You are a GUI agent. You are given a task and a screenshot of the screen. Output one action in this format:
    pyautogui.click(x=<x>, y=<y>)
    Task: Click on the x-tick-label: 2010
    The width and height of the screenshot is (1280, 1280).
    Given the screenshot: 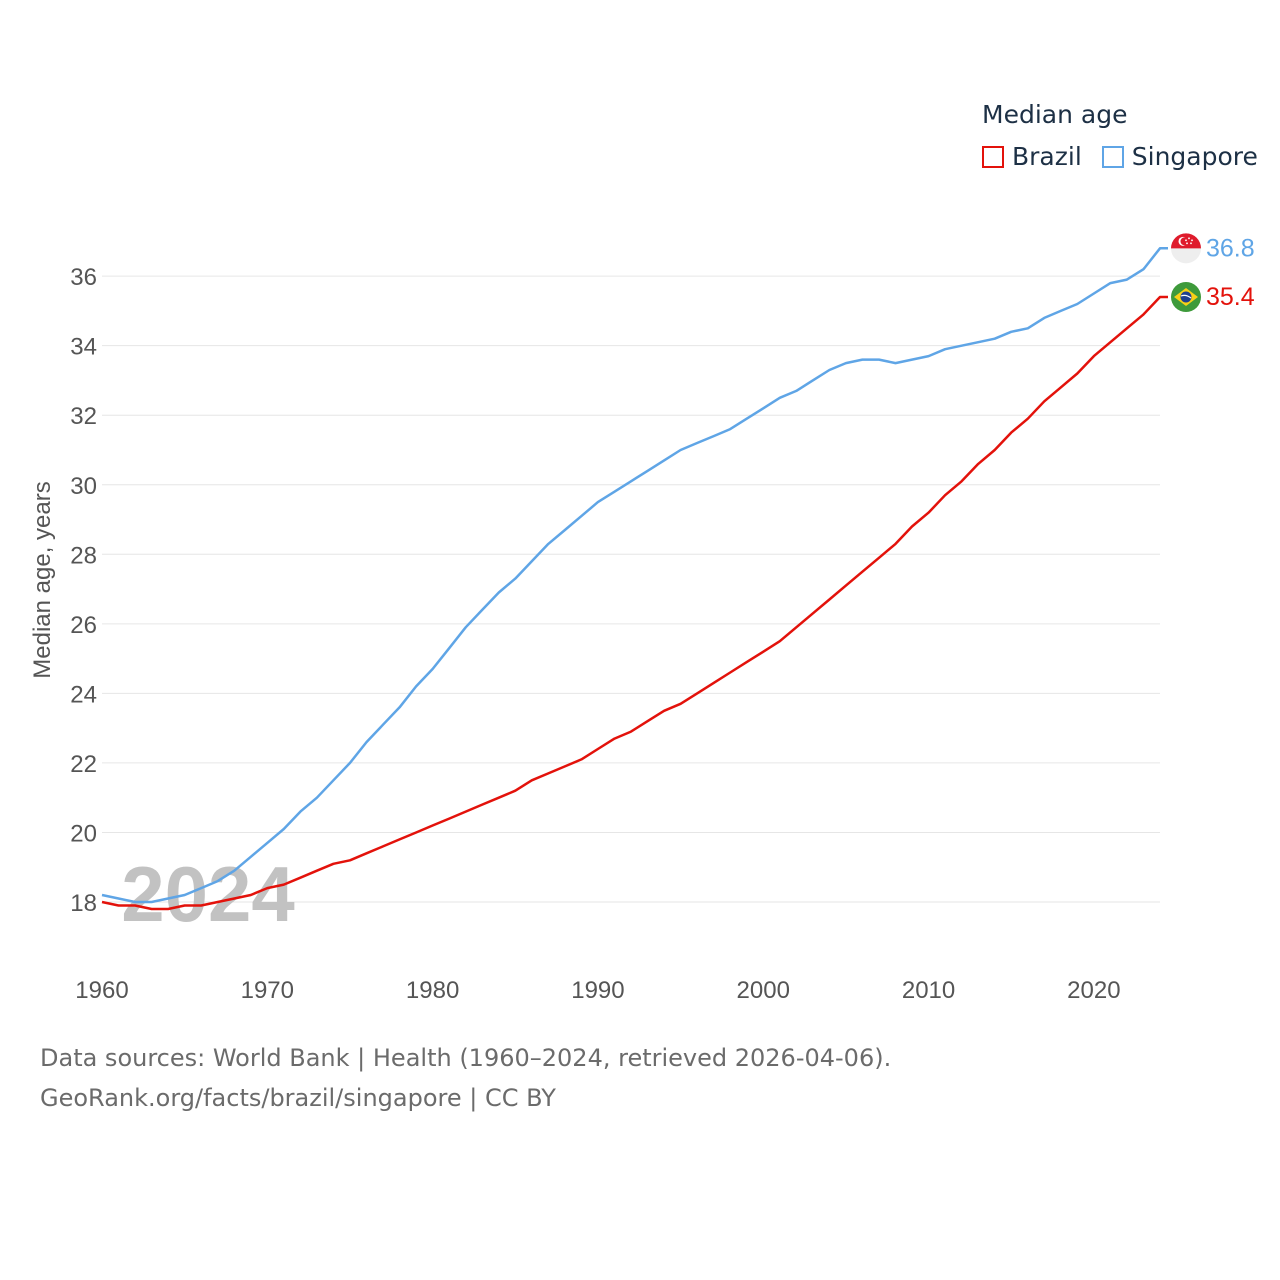 What is the action you would take?
    pyautogui.click(x=928, y=990)
    